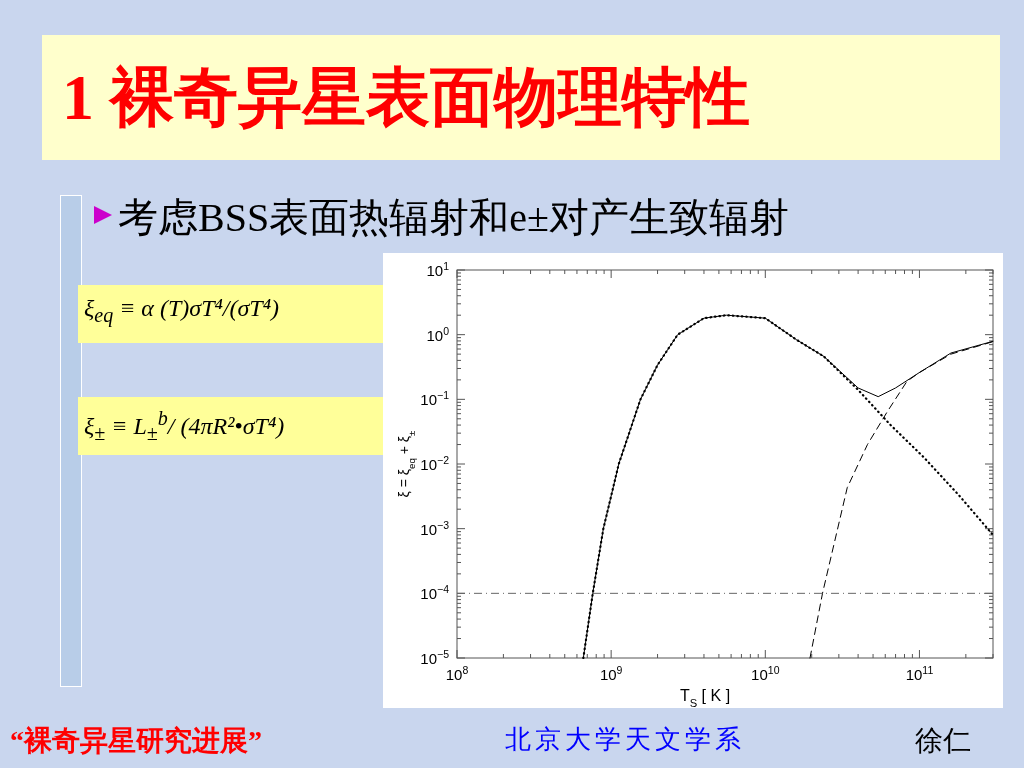 This screenshot has height=768, width=1024. I want to click on y-tick-label: 10$^{−4}$, so click(435, 593).